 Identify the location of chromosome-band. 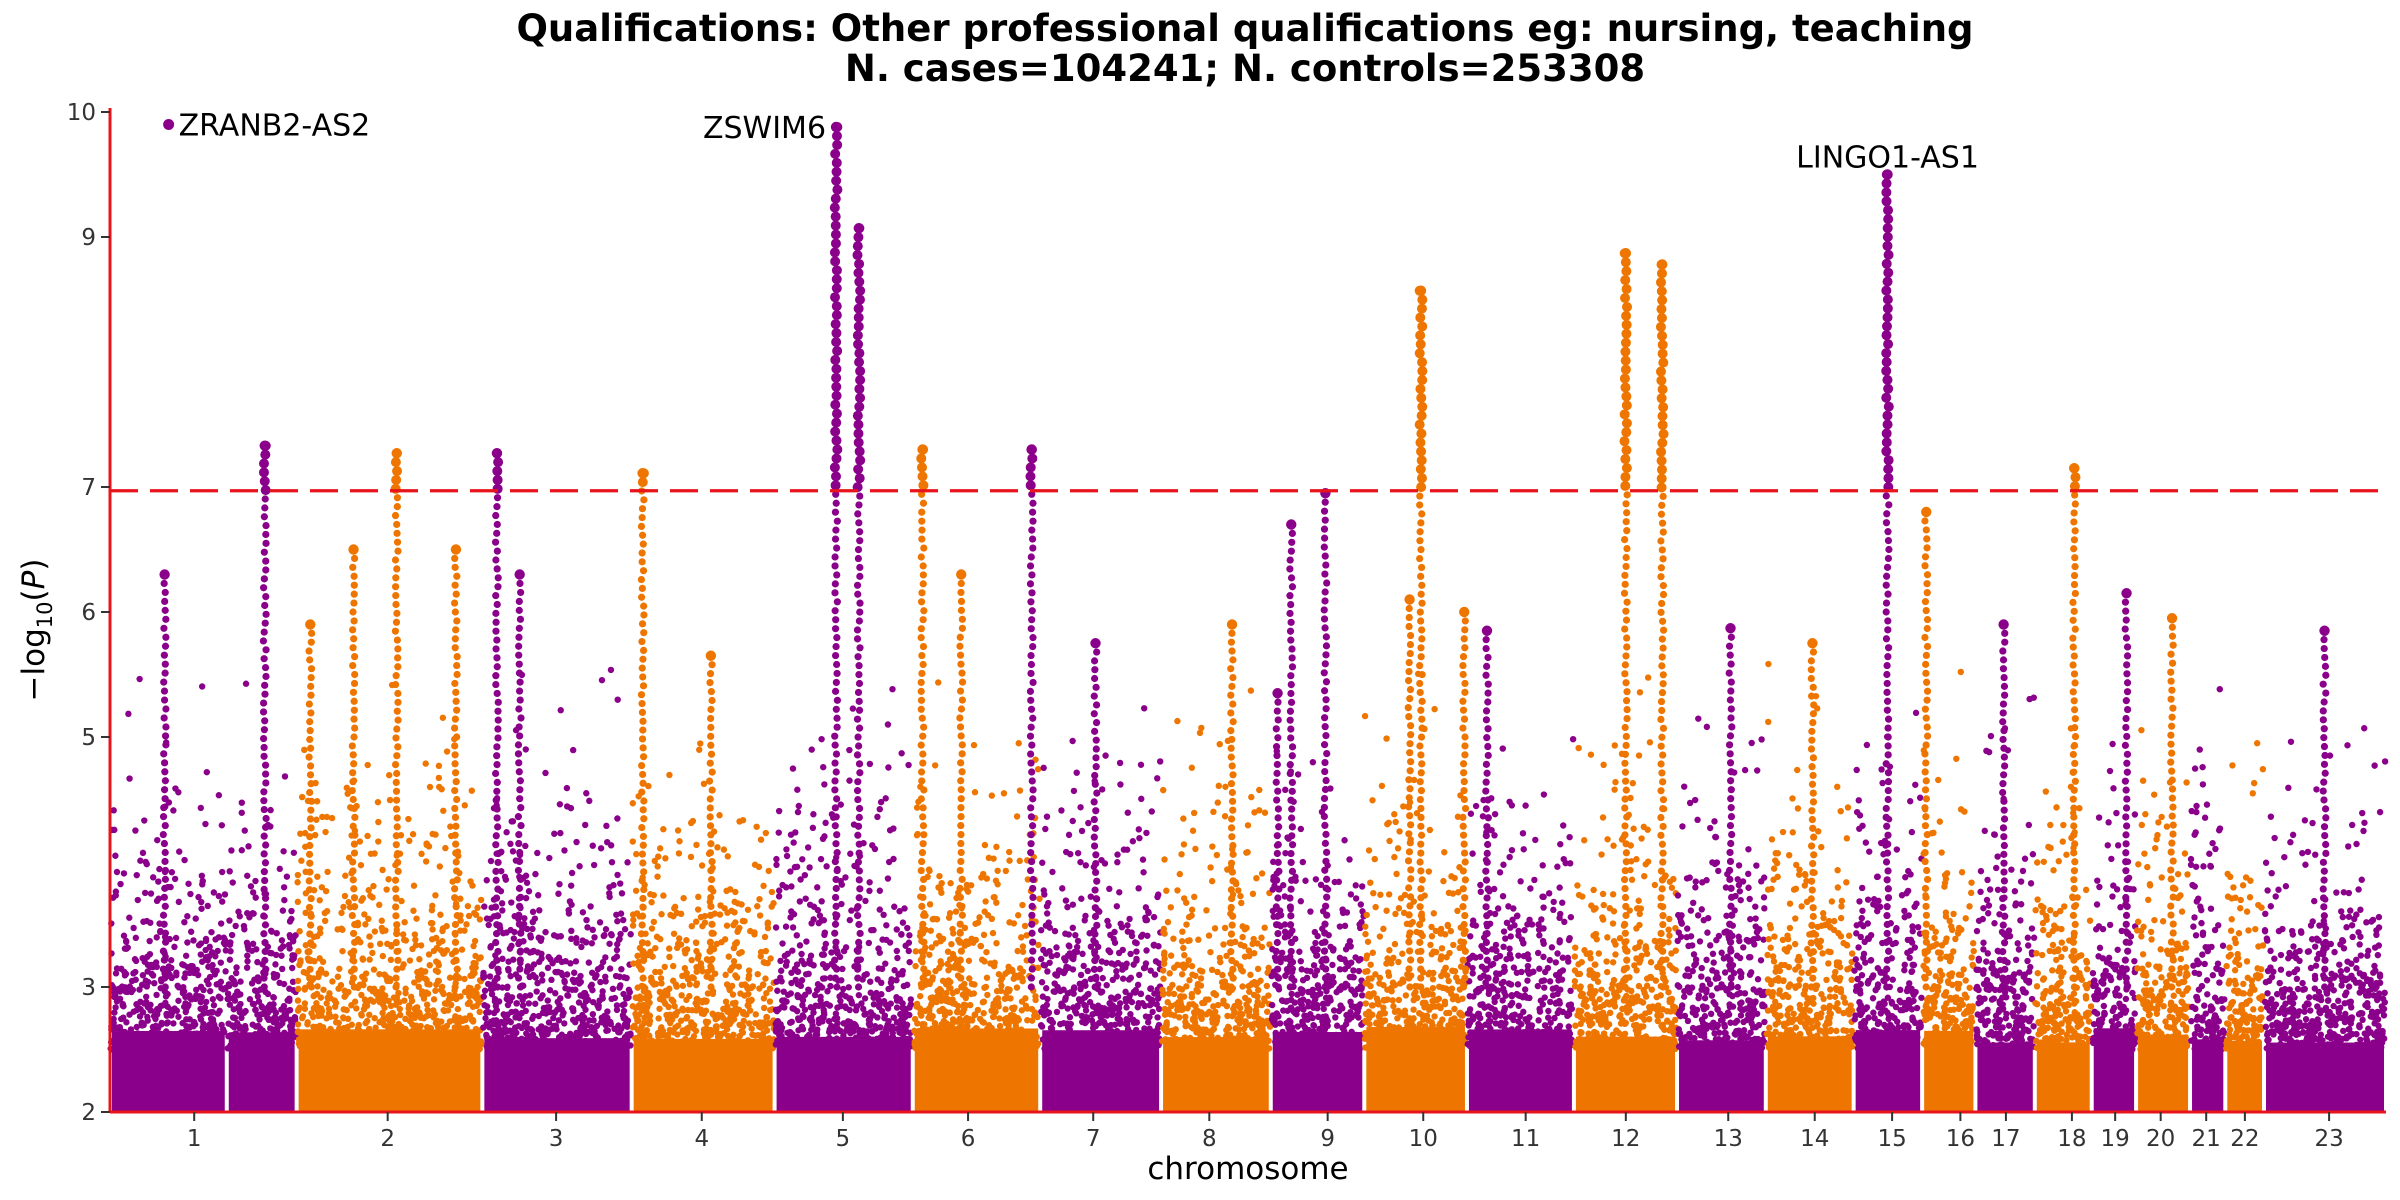
(168, 893).